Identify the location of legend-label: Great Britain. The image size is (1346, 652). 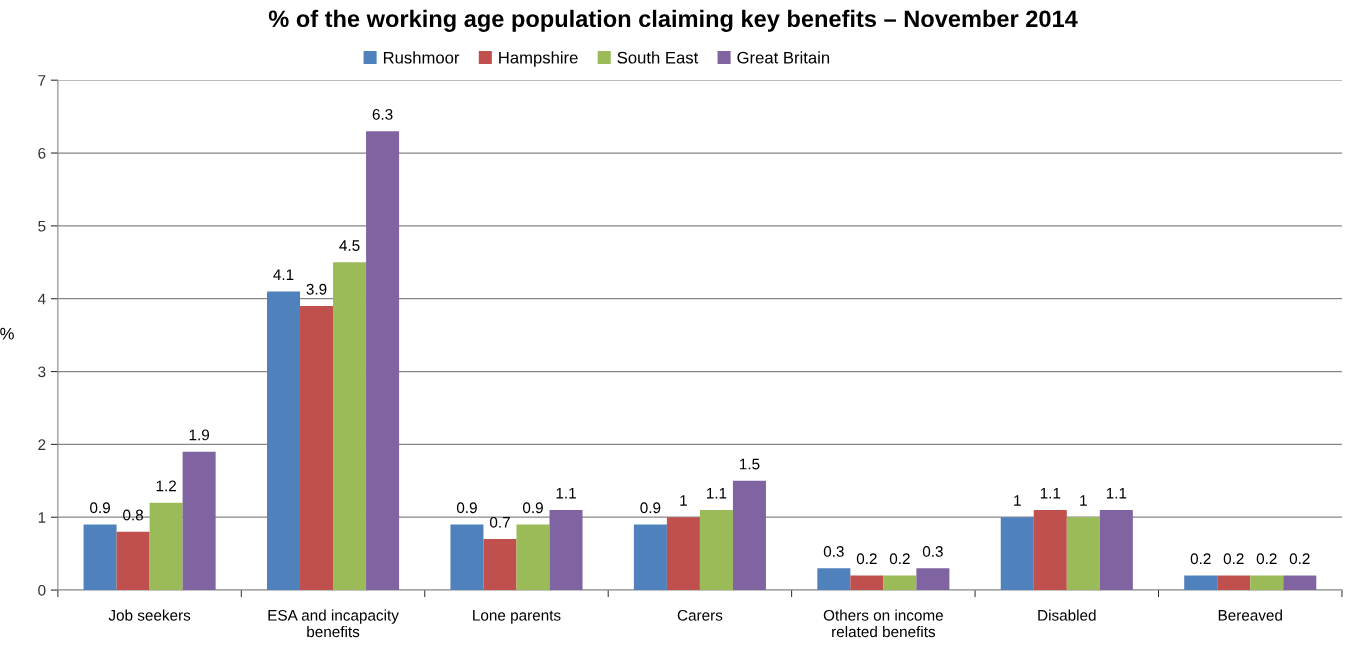
(783, 57).